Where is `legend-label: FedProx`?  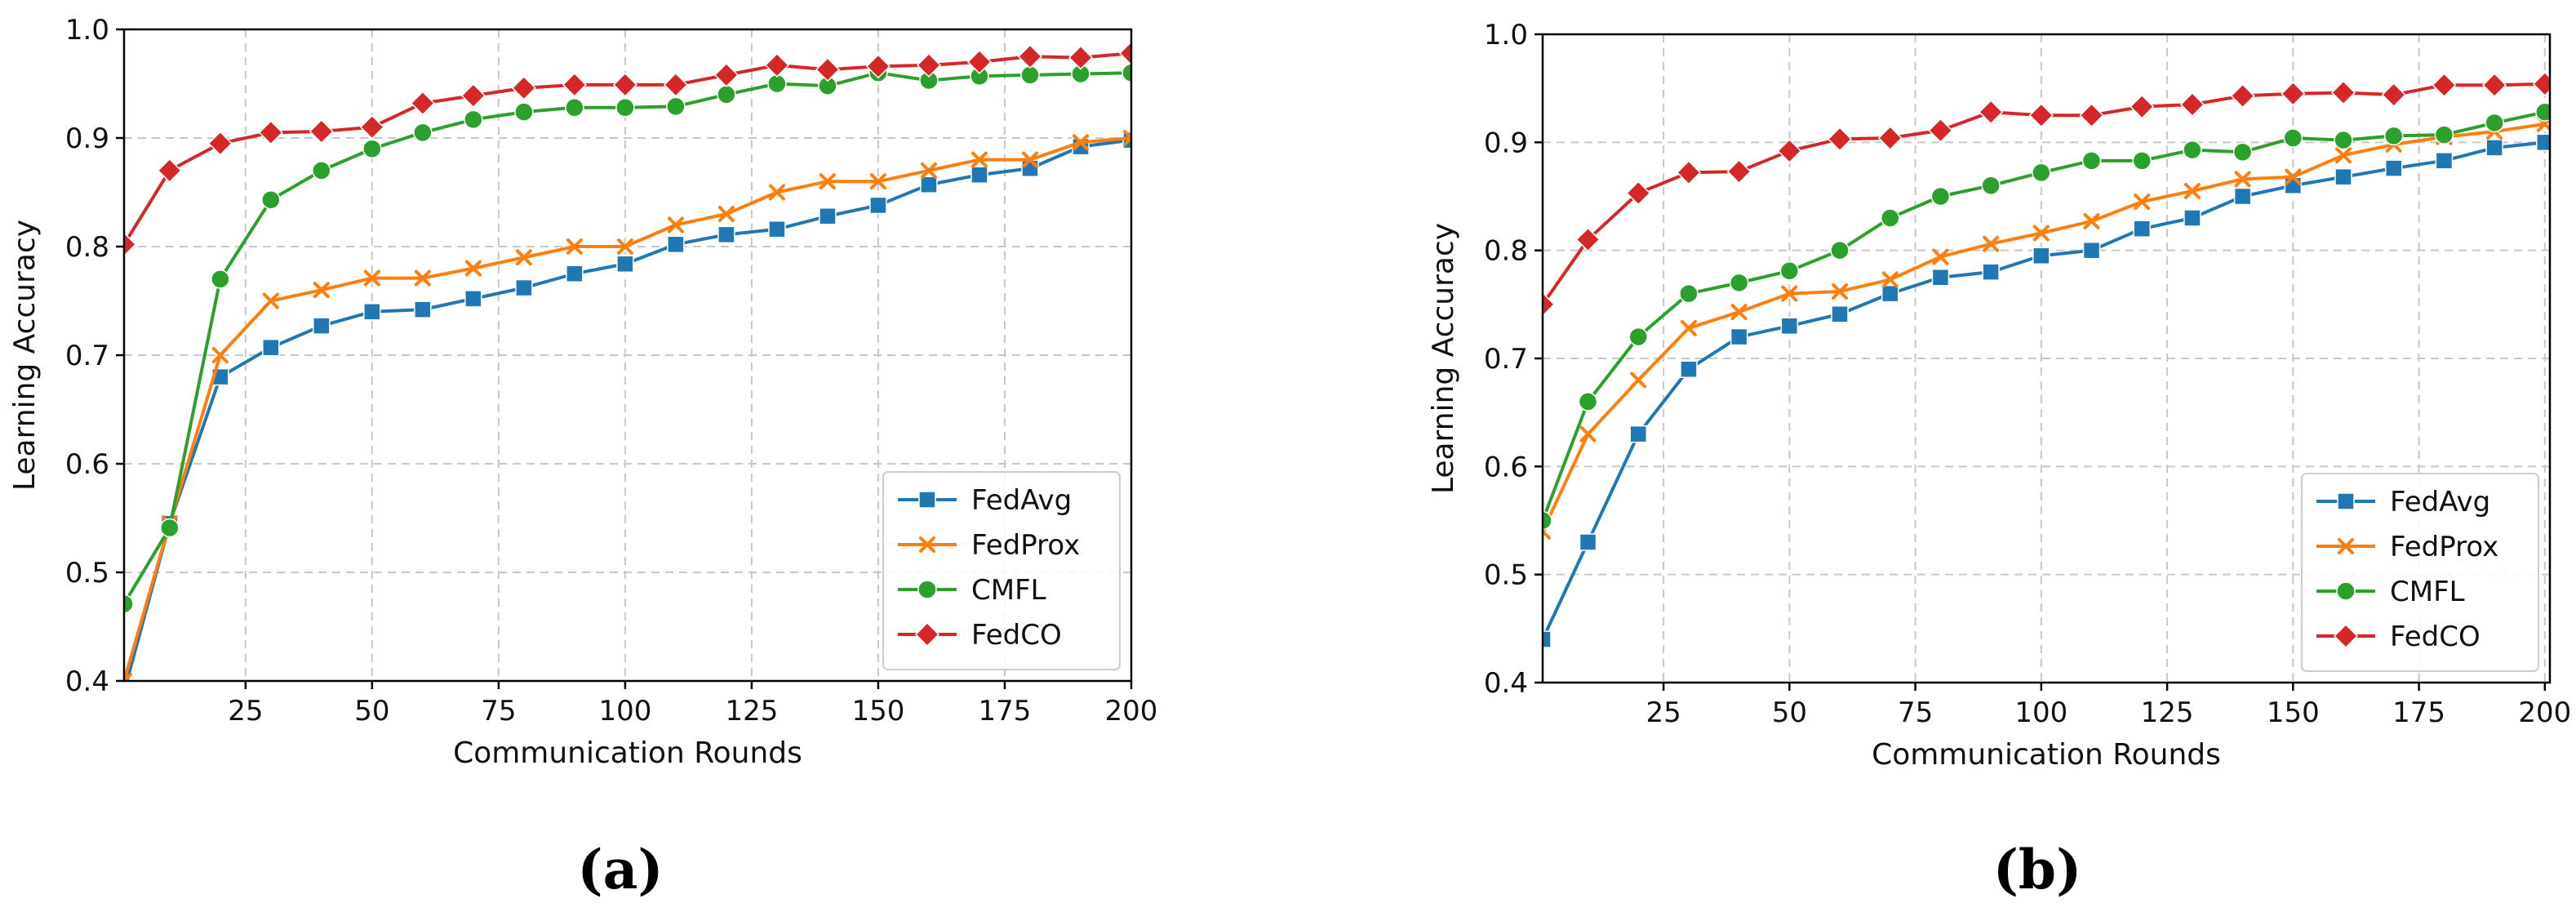 legend-label: FedProx is located at coordinates (2444, 547).